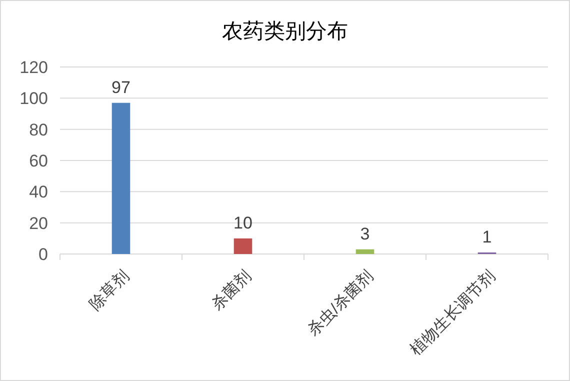 This screenshot has width=570, height=381. Describe the element at coordinates (285, 31) in the screenshot. I see `chart-title: 农药类别分布` at that location.